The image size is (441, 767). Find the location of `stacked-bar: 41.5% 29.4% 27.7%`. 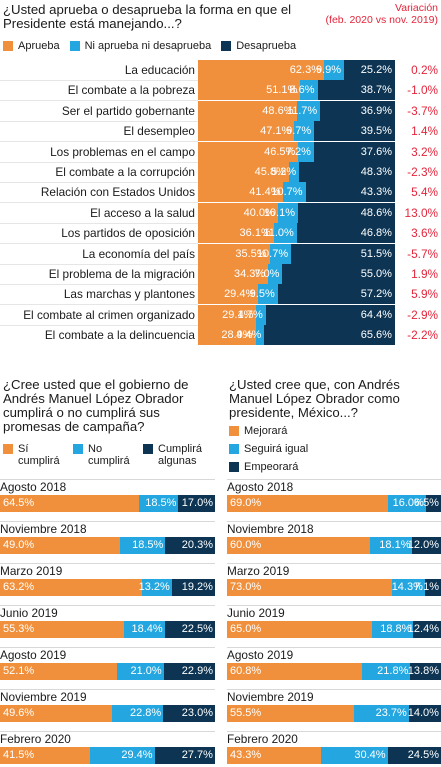

stacked-bar: 41.5% 29.4% 27.7% is located at coordinates (107, 755).